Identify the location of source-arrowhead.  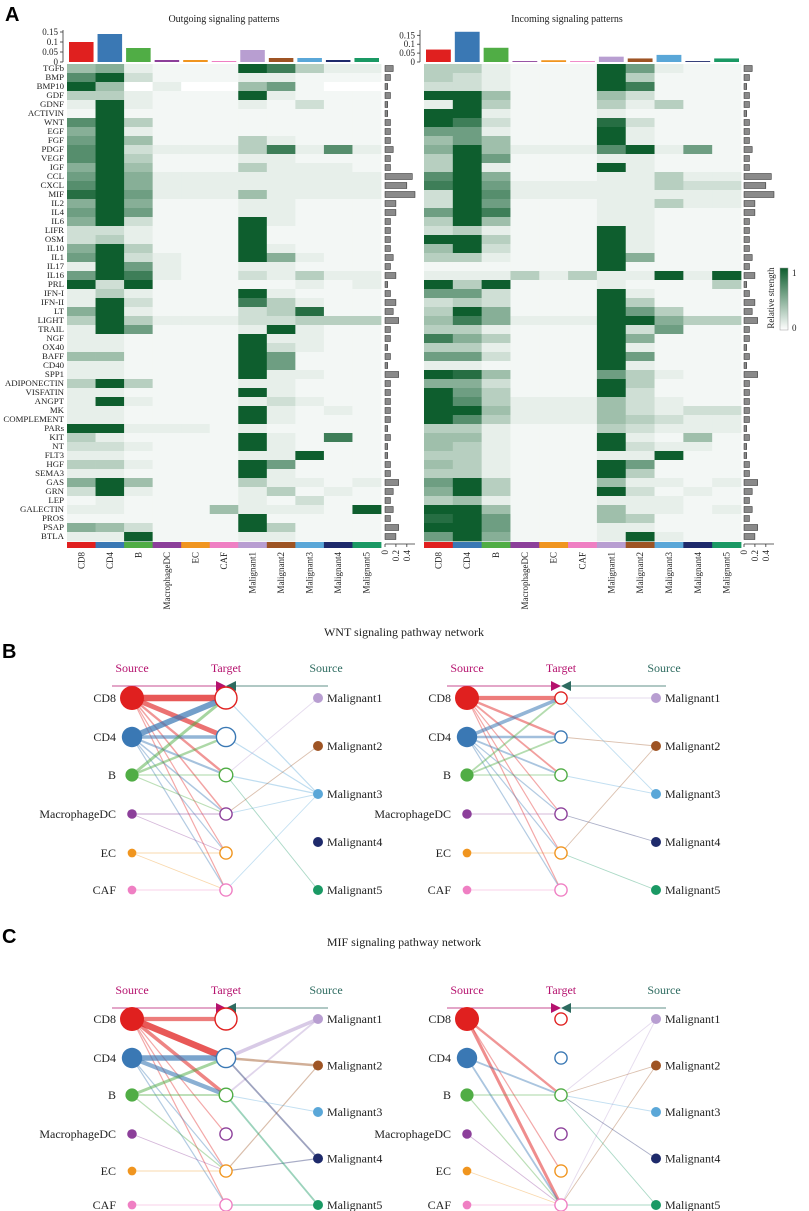
(556, 1008).